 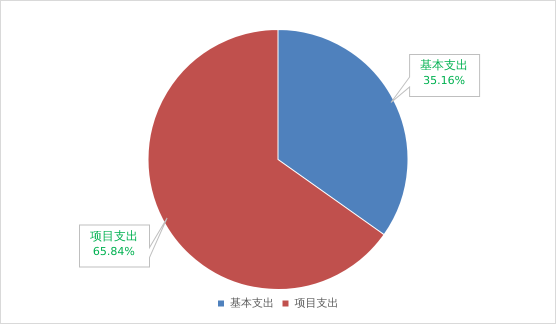 I want to click on data-label: 35.16%, so click(x=444, y=81).